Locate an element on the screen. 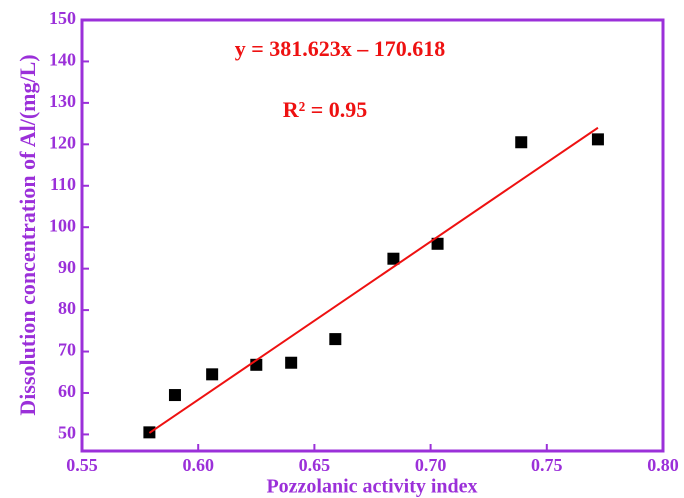 The width and height of the screenshot is (684, 498). equation: y = 381.623x – 170.618 is located at coordinates (340, 48).